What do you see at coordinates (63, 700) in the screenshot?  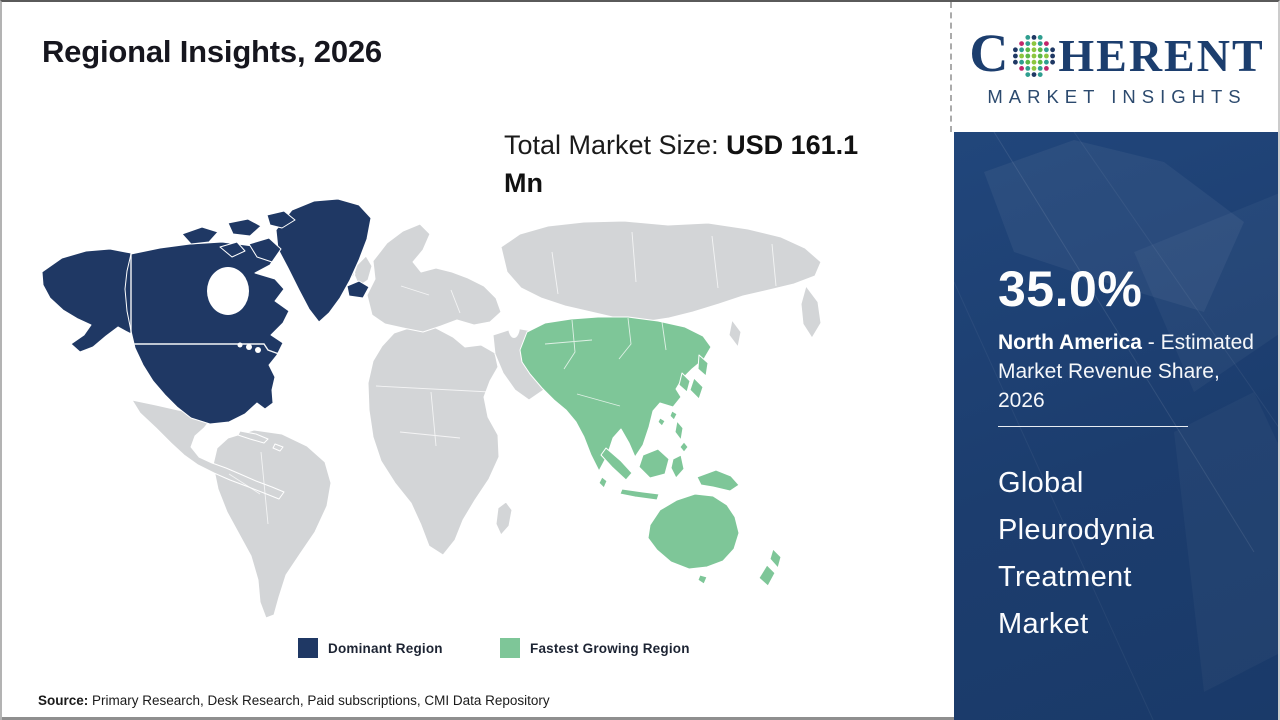 I see `source-label: Source:` at bounding box center [63, 700].